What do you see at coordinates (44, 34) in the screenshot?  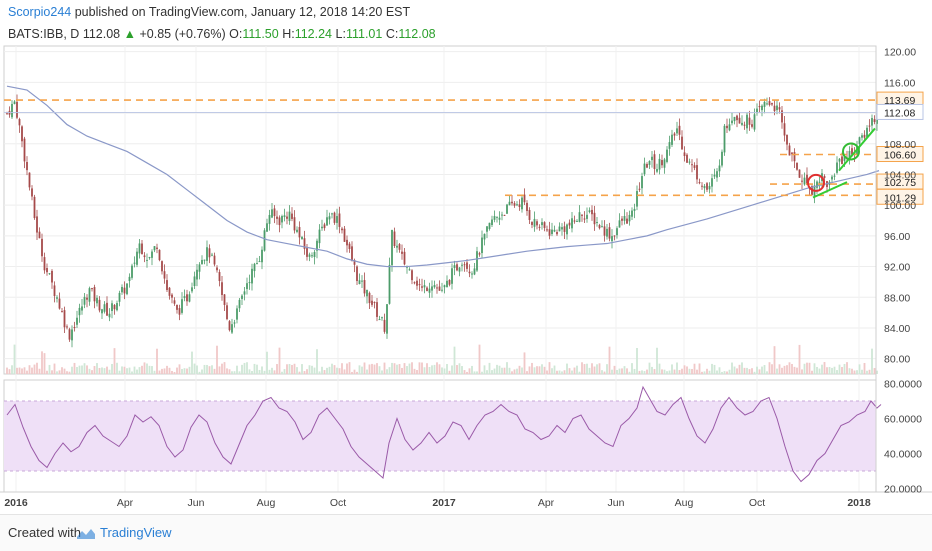 I see `symbol-label: BATS:IBB, D` at bounding box center [44, 34].